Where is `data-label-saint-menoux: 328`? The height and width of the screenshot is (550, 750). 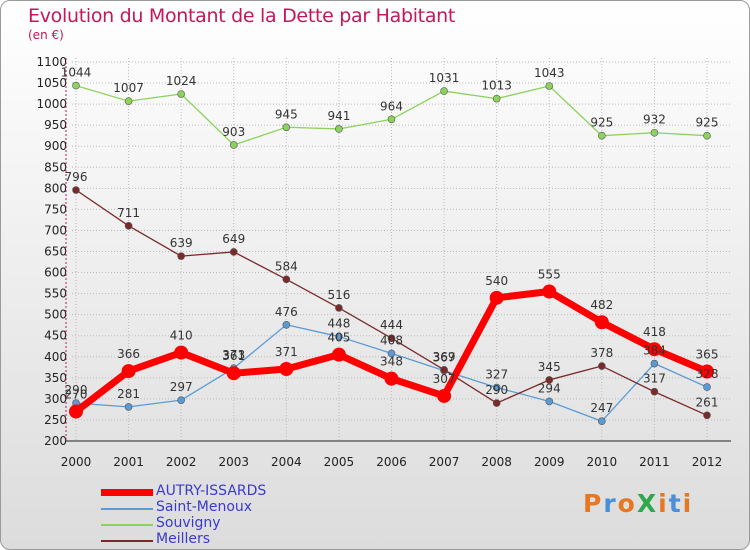 data-label-saint-menoux: 328 is located at coordinates (707, 374).